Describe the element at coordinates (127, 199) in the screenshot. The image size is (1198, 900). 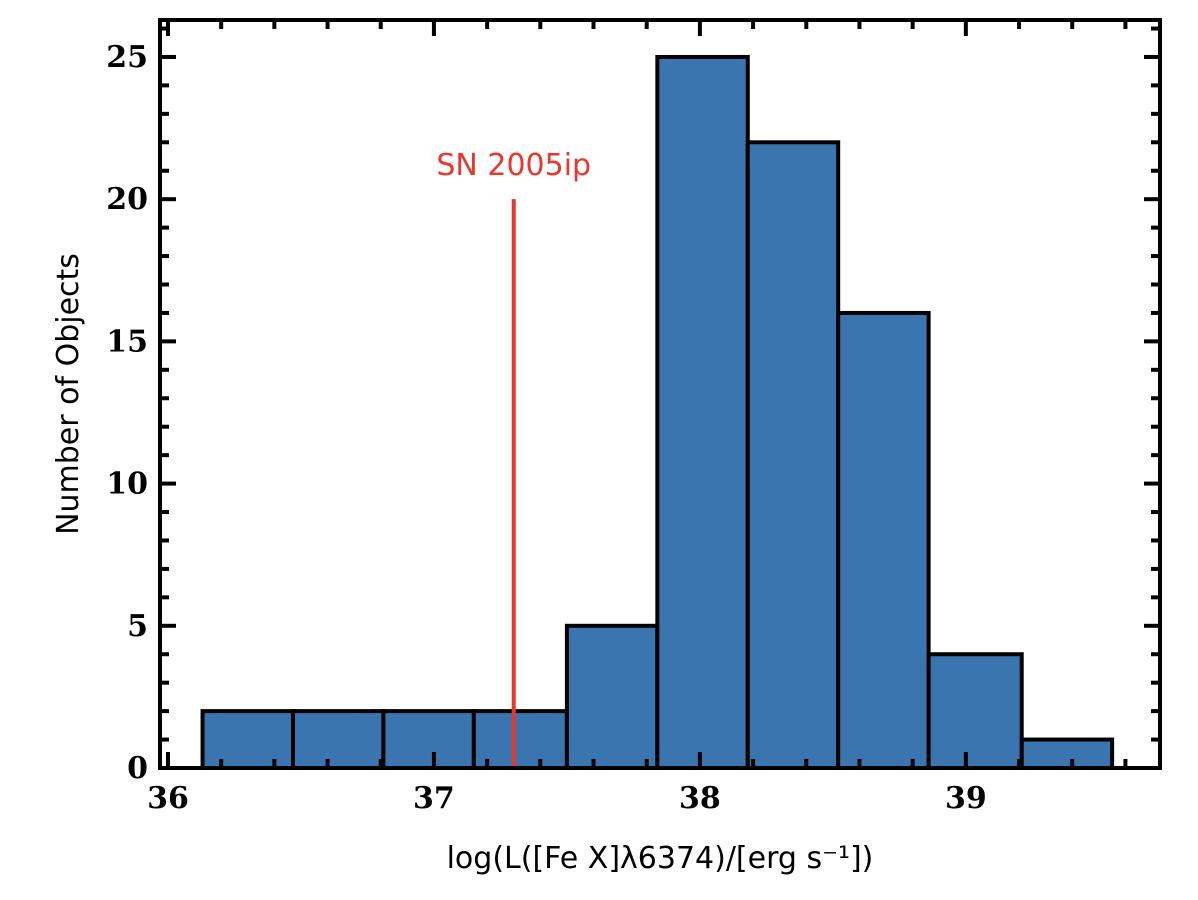
I see `y-tick-label: 20` at that location.